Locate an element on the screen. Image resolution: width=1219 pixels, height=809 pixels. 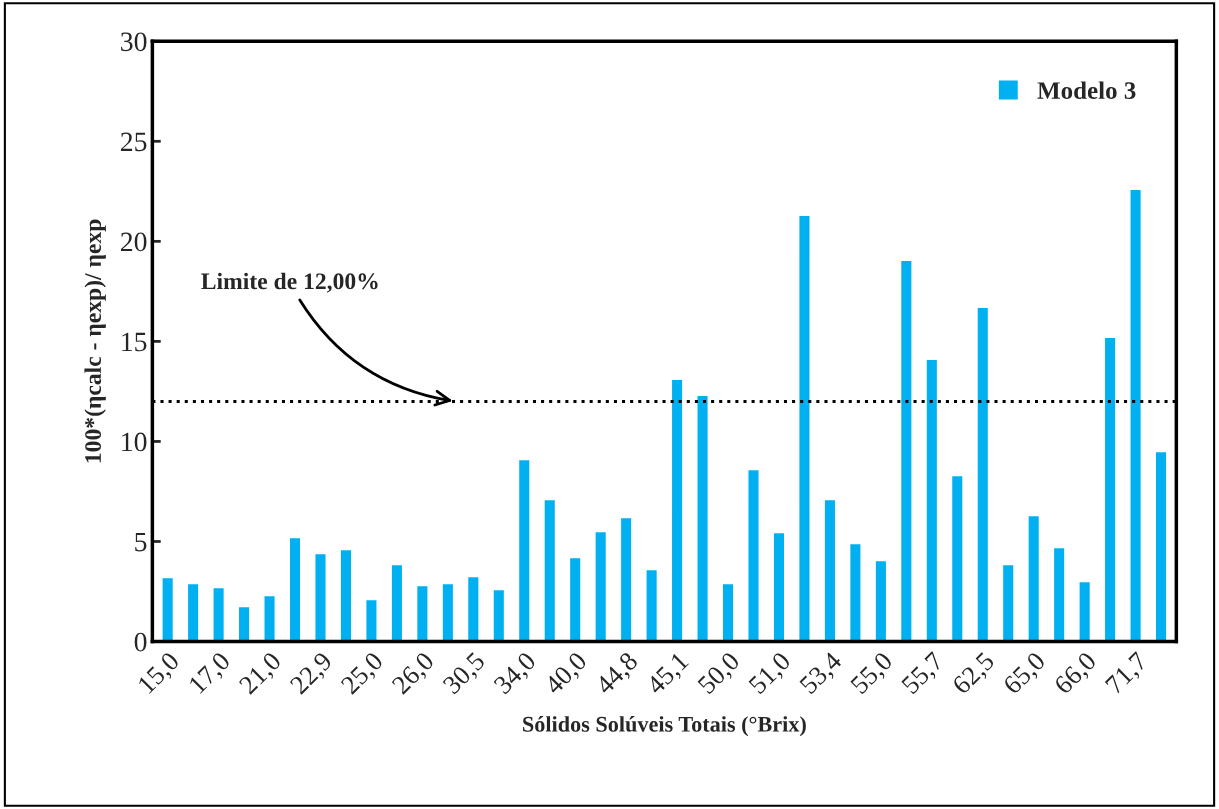
y-axis-title: 100*(ηcalc - ηexp)/ ηexp is located at coordinates (95, 341).